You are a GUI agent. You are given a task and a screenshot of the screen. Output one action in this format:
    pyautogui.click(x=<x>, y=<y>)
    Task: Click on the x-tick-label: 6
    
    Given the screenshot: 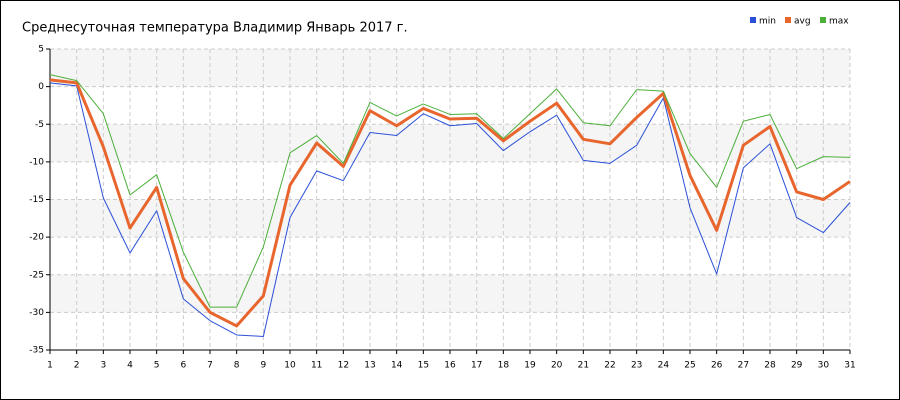 What is the action you would take?
    pyautogui.click(x=183, y=366)
    